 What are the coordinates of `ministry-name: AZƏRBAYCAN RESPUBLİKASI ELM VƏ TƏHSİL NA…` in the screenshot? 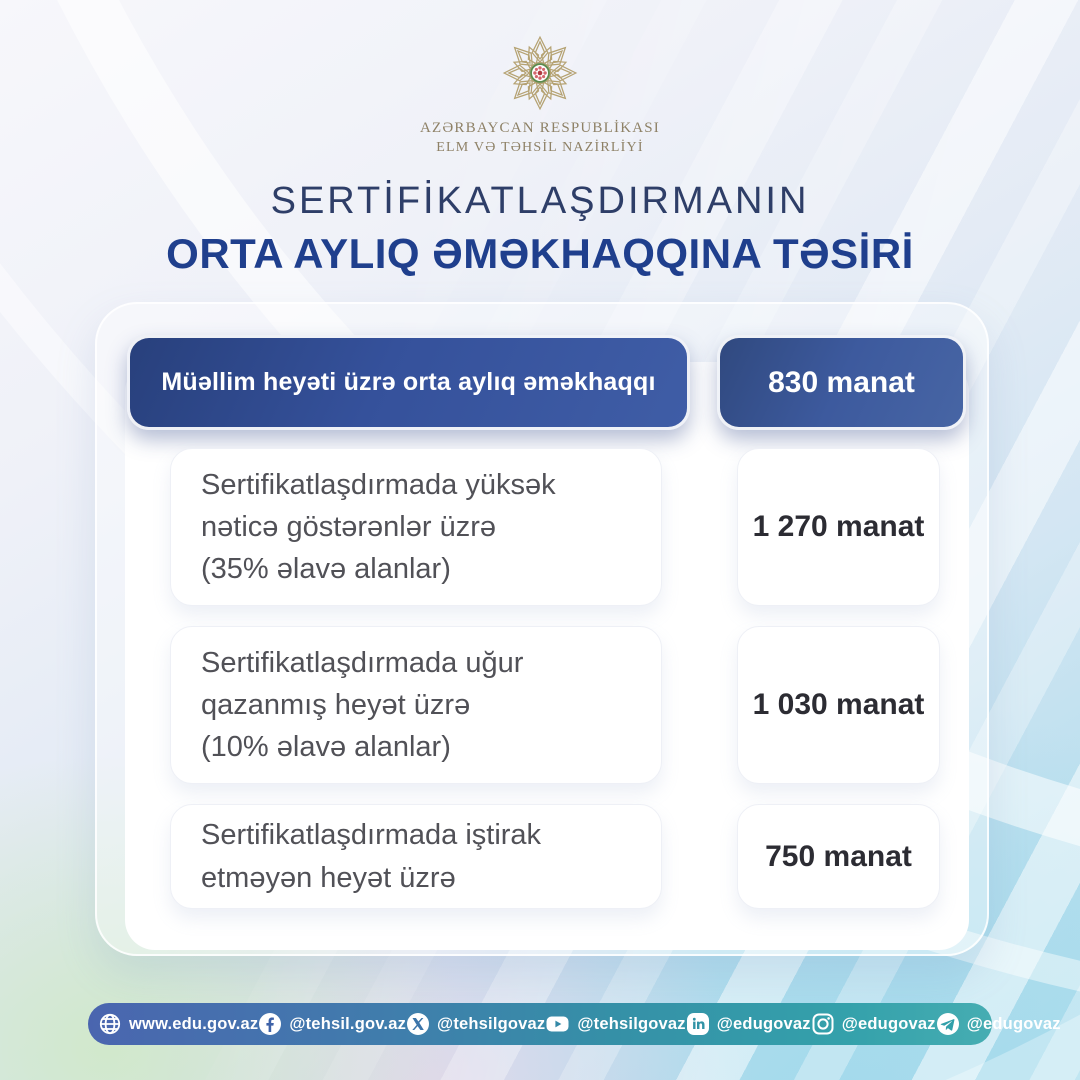 It's located at (540, 138).